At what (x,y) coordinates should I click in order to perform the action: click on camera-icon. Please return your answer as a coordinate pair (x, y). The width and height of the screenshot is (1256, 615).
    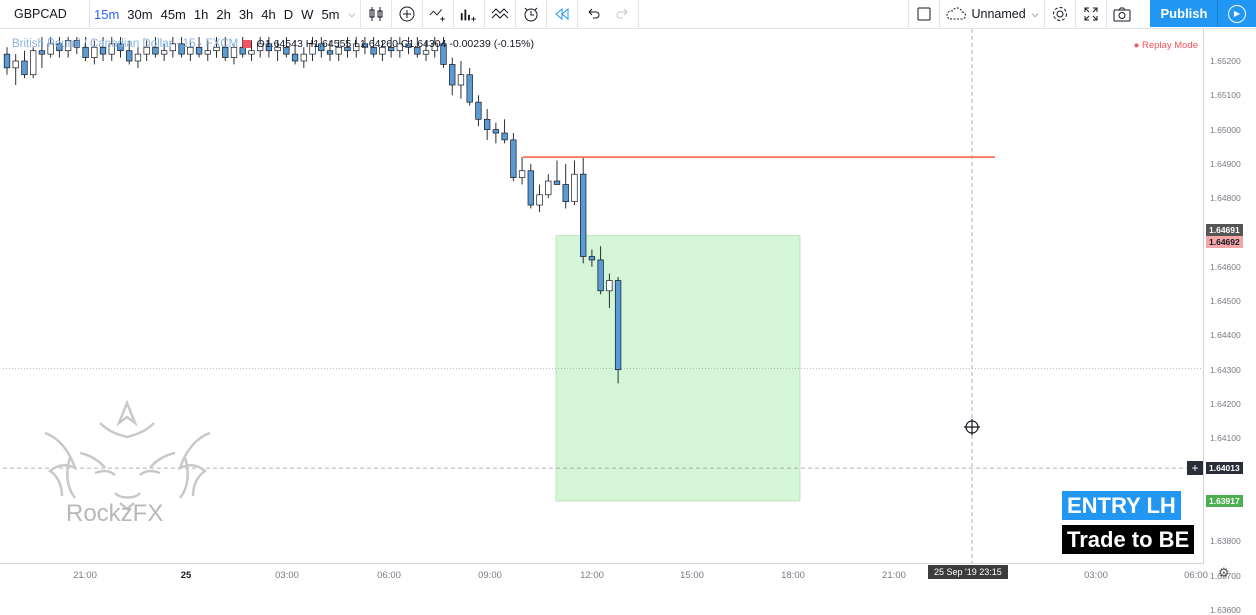
    Looking at the image, I should click on (1122, 14).